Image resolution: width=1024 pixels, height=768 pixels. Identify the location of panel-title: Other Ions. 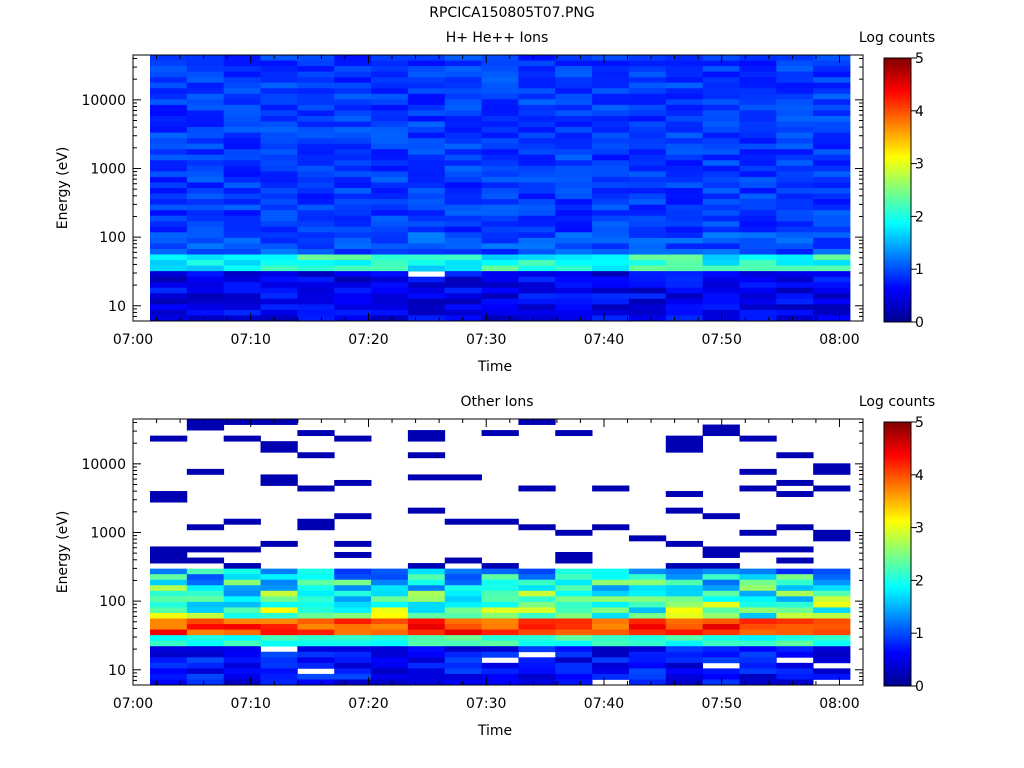
(496, 402).